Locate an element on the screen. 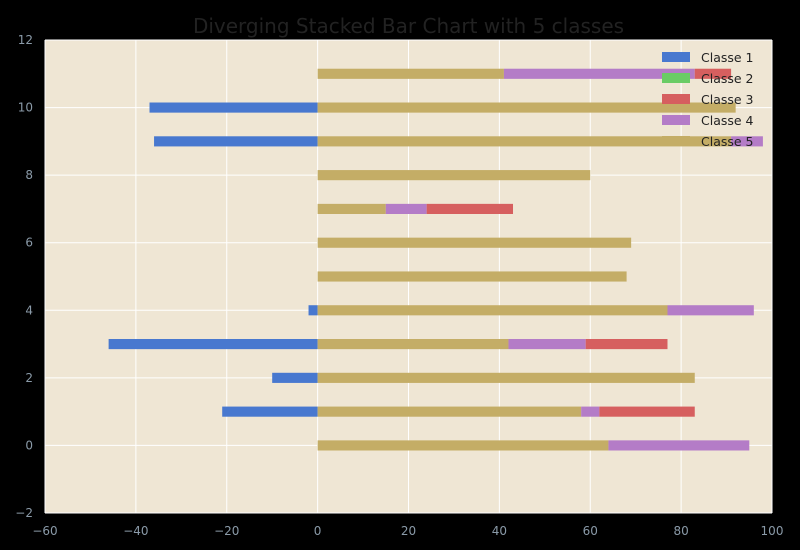 The width and height of the screenshot is (800, 550). y-tick-label: 4 is located at coordinates (29, 310).